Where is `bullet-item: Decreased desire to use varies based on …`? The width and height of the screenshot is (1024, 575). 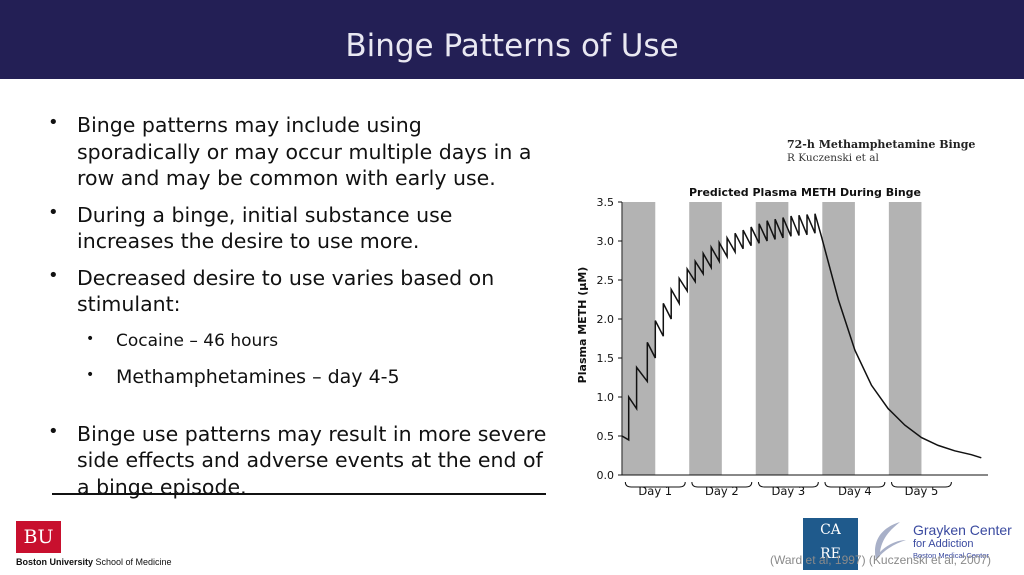 bullet-item: Decreased desire to use varies based on … is located at coordinates (298, 290).